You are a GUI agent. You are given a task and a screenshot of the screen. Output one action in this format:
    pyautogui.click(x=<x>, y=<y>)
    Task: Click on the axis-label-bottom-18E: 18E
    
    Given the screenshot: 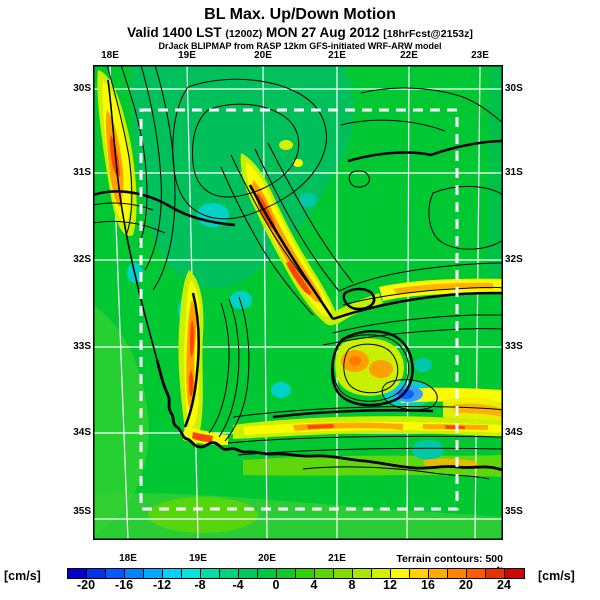 What is the action you would take?
    pyautogui.click(x=128, y=558)
    